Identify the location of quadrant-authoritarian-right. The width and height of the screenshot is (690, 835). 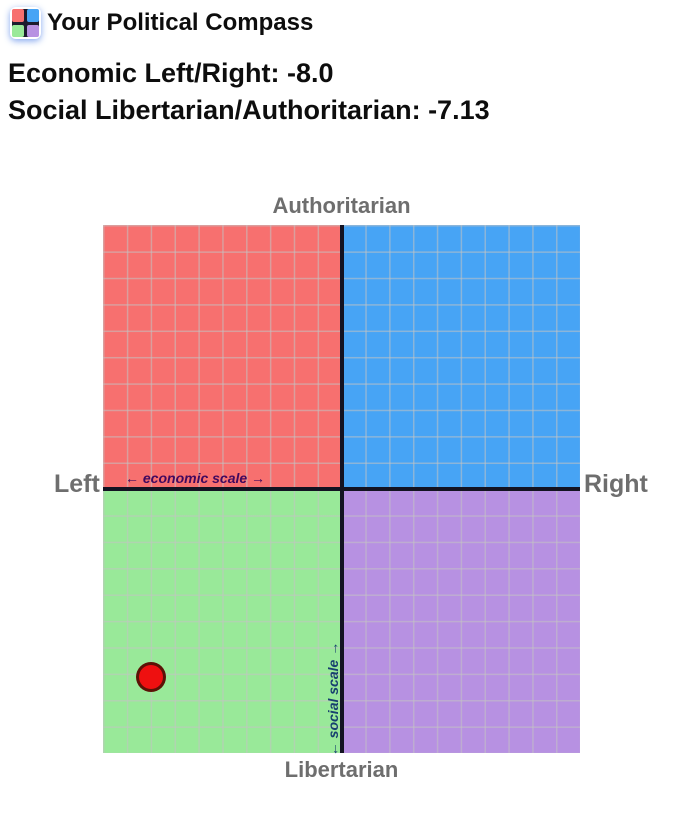
(460, 357).